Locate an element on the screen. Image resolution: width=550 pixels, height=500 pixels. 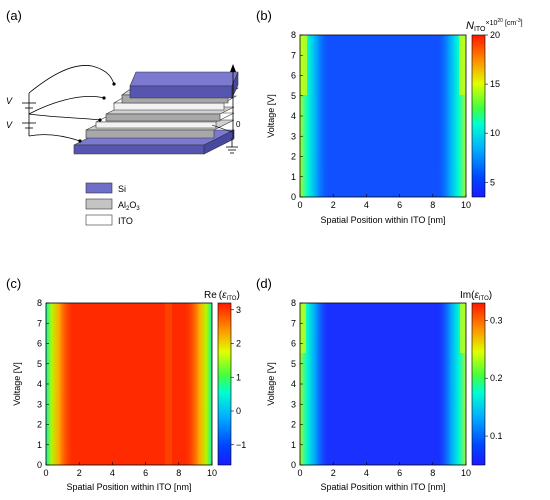
colorbar-title-c: Re (εITO) is located at coordinates (222, 296).